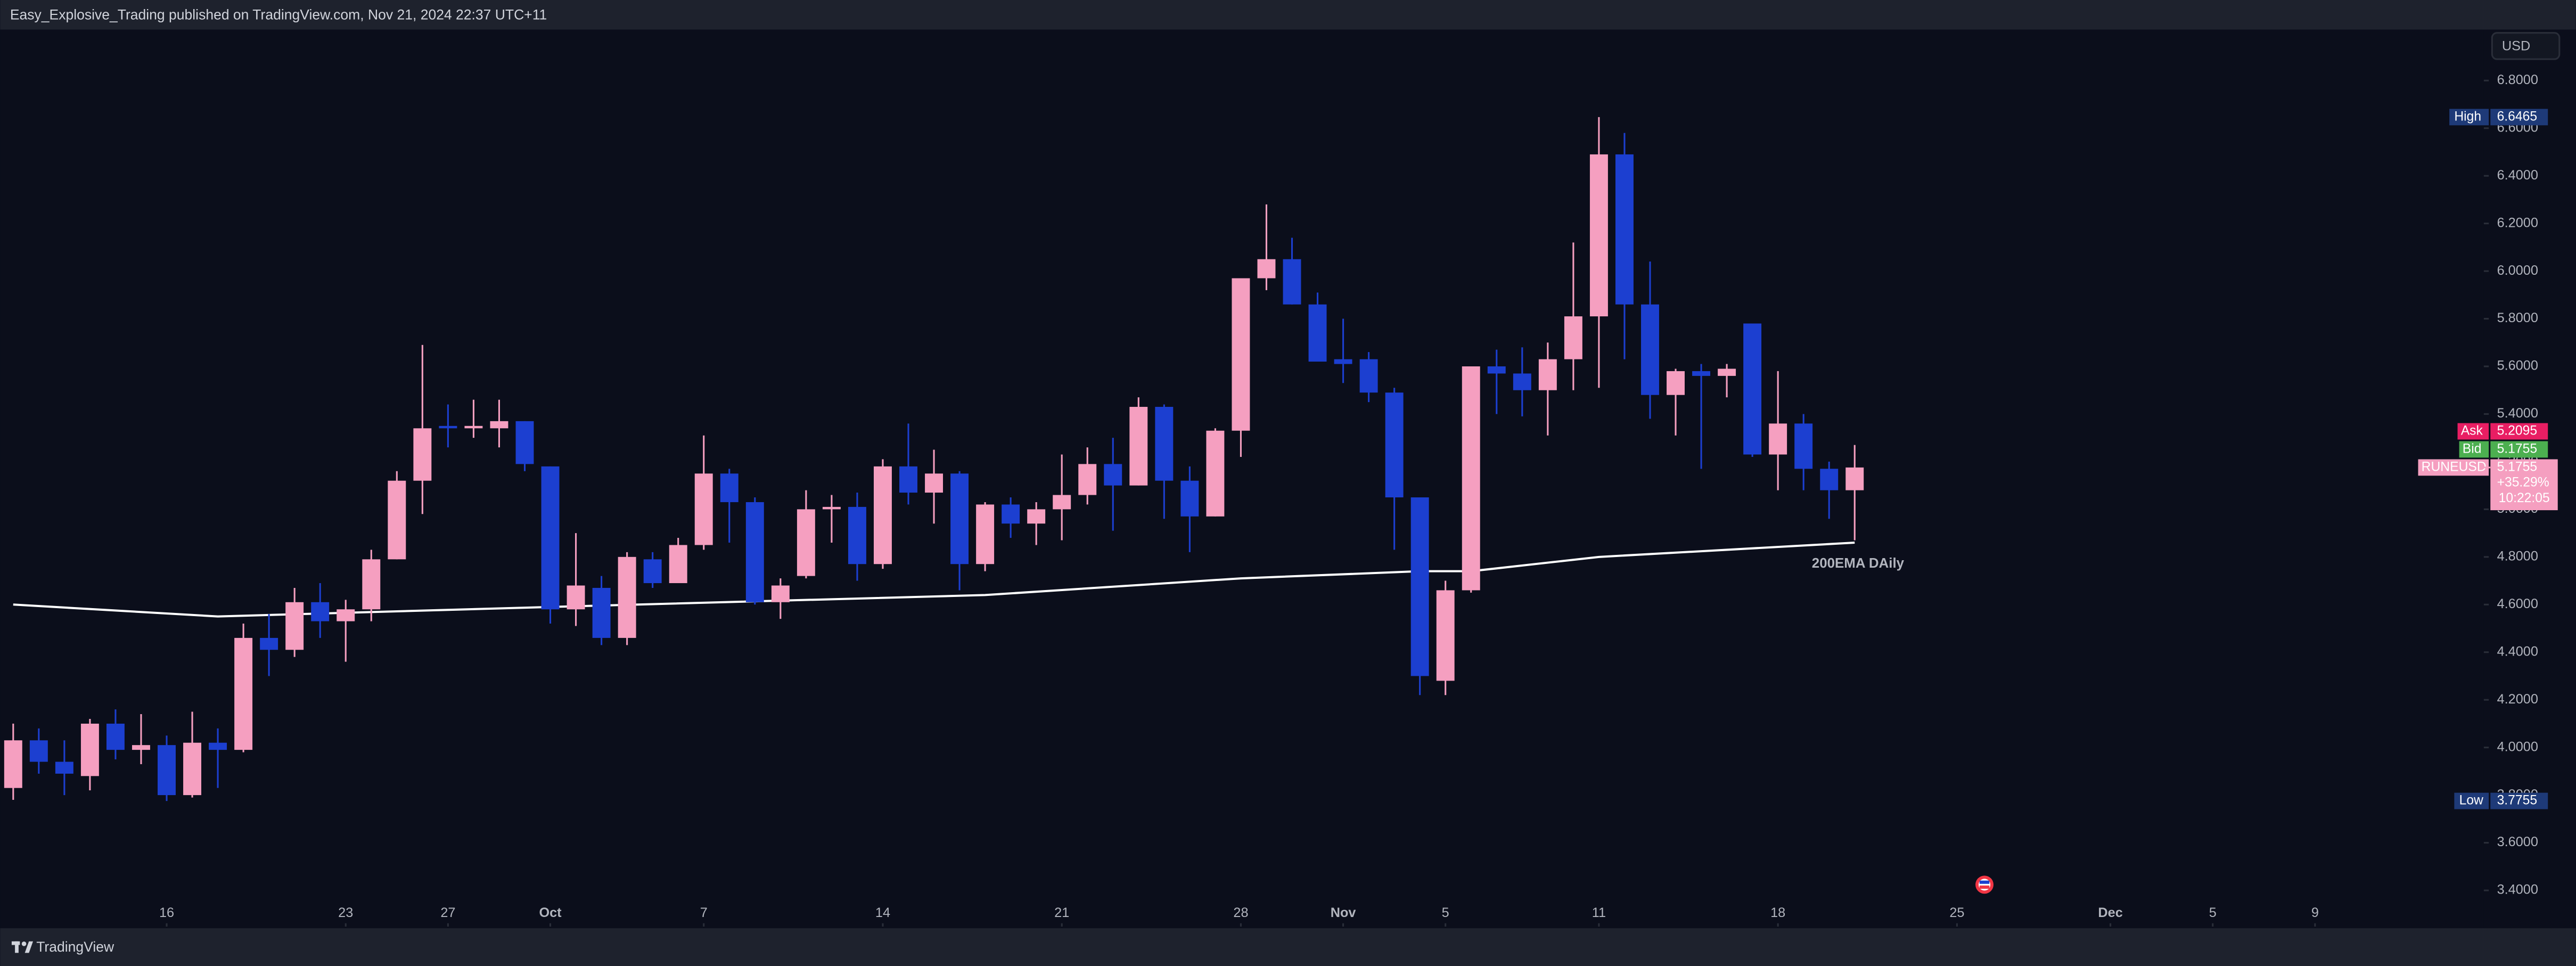 This screenshot has width=2576, height=966. I want to click on x-tick-label: 28, so click(1240, 912).